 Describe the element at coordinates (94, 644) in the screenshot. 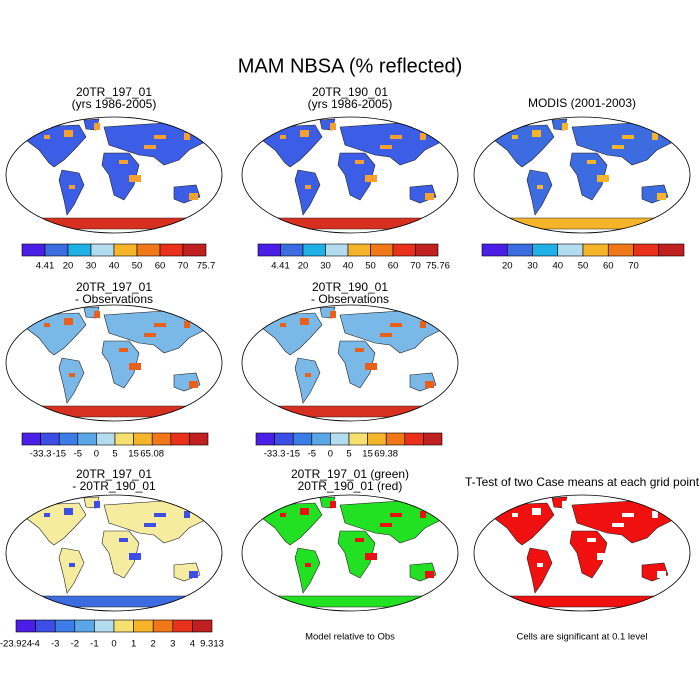

I see `colorbar-label: -1` at that location.